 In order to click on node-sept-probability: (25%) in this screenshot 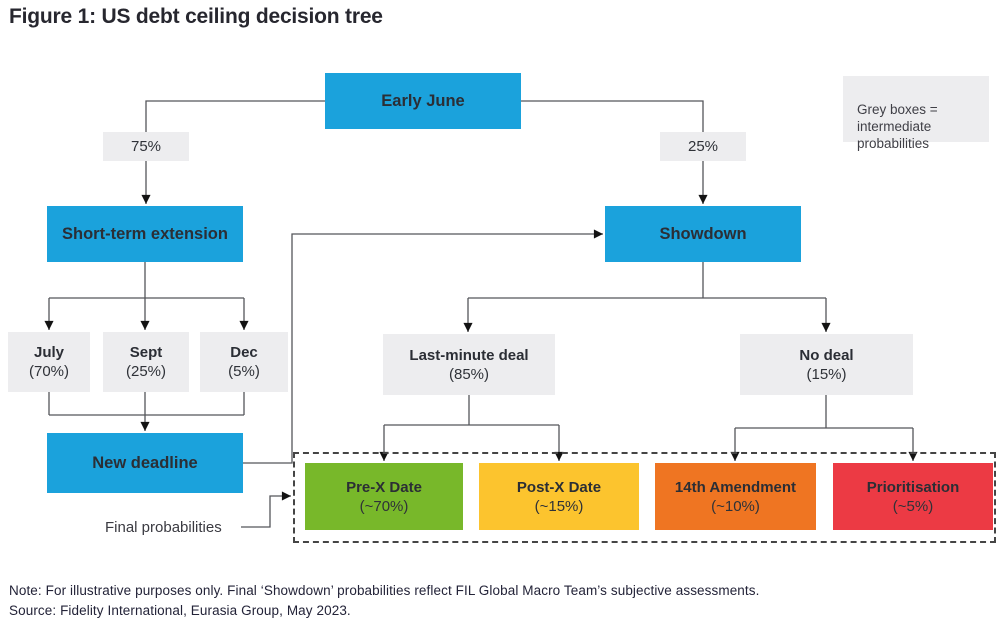, I will do `click(145, 371)`.